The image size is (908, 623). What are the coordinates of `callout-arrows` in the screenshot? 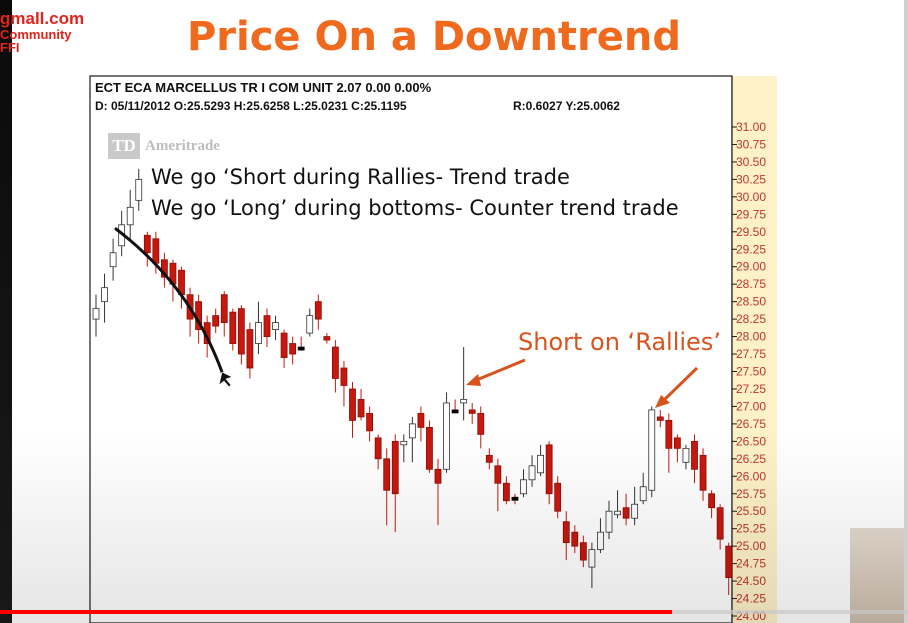 It's located at (582, 383).